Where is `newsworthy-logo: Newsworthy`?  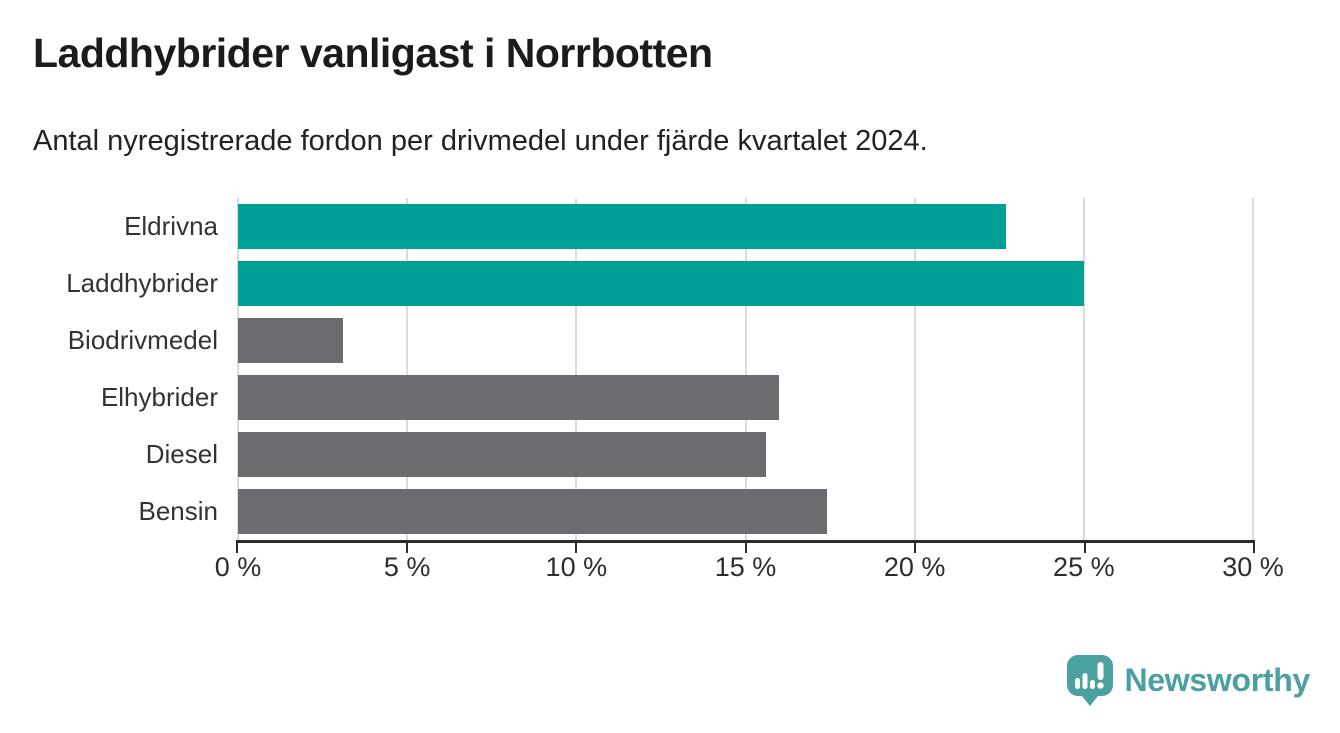
newsworthy-logo: Newsworthy is located at coordinates (1188, 680).